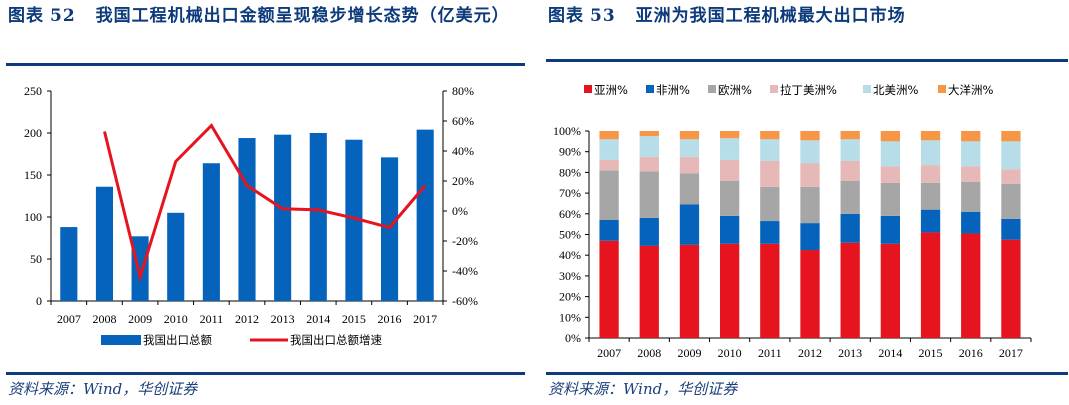 The width and height of the screenshot is (1069, 405). What do you see at coordinates (570, 214) in the screenshot?
I see `y-tick-label: 60%` at bounding box center [570, 214].